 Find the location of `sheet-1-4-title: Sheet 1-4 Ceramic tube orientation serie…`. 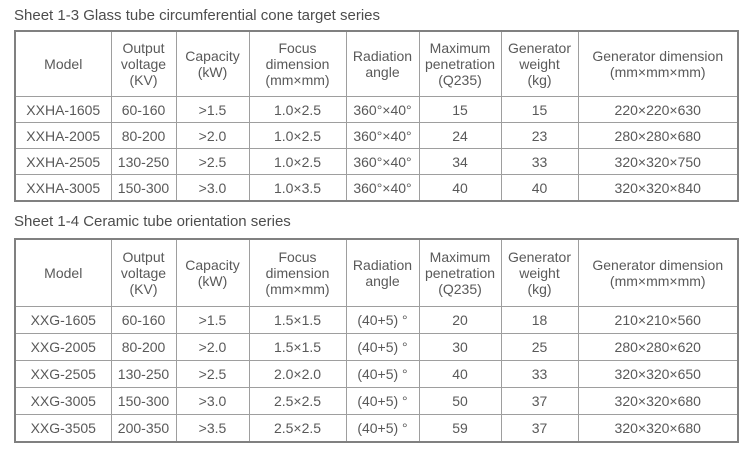

sheet-1-4-title: Sheet 1-4 Ceramic tube orientation serie… is located at coordinates (152, 221).